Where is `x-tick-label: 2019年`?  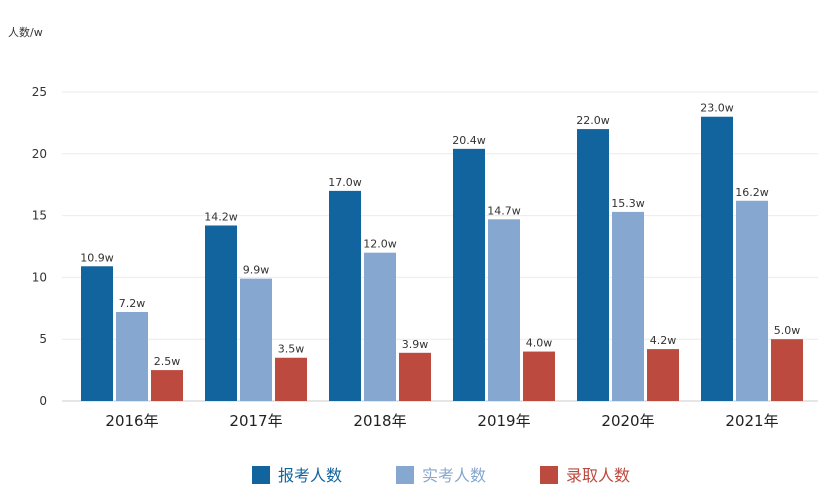
x-tick-label: 2019年 is located at coordinates (503, 421).